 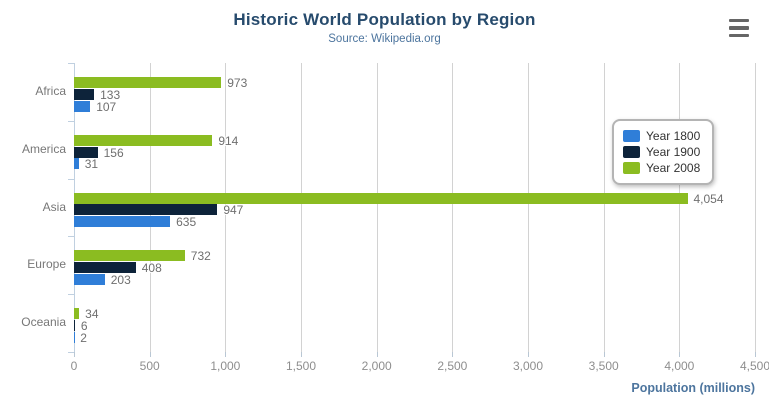 I want to click on x-tick-label-0: 0, so click(x=74, y=366).